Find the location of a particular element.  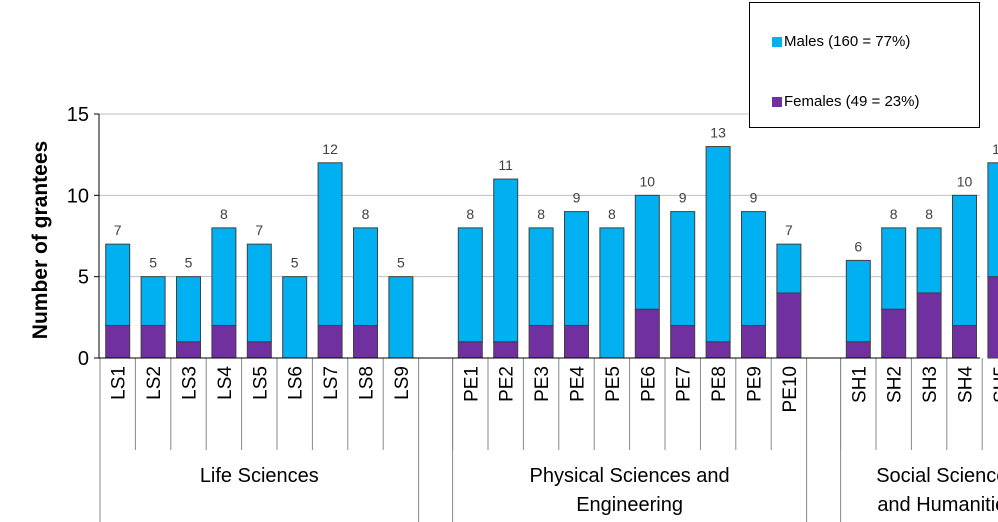

legend-swatch-females is located at coordinates (777, 101).